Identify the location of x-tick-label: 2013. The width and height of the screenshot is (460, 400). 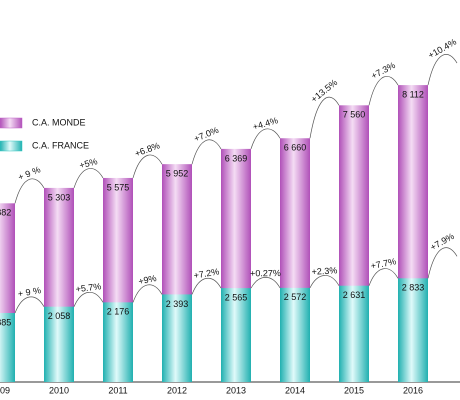
(236, 390).